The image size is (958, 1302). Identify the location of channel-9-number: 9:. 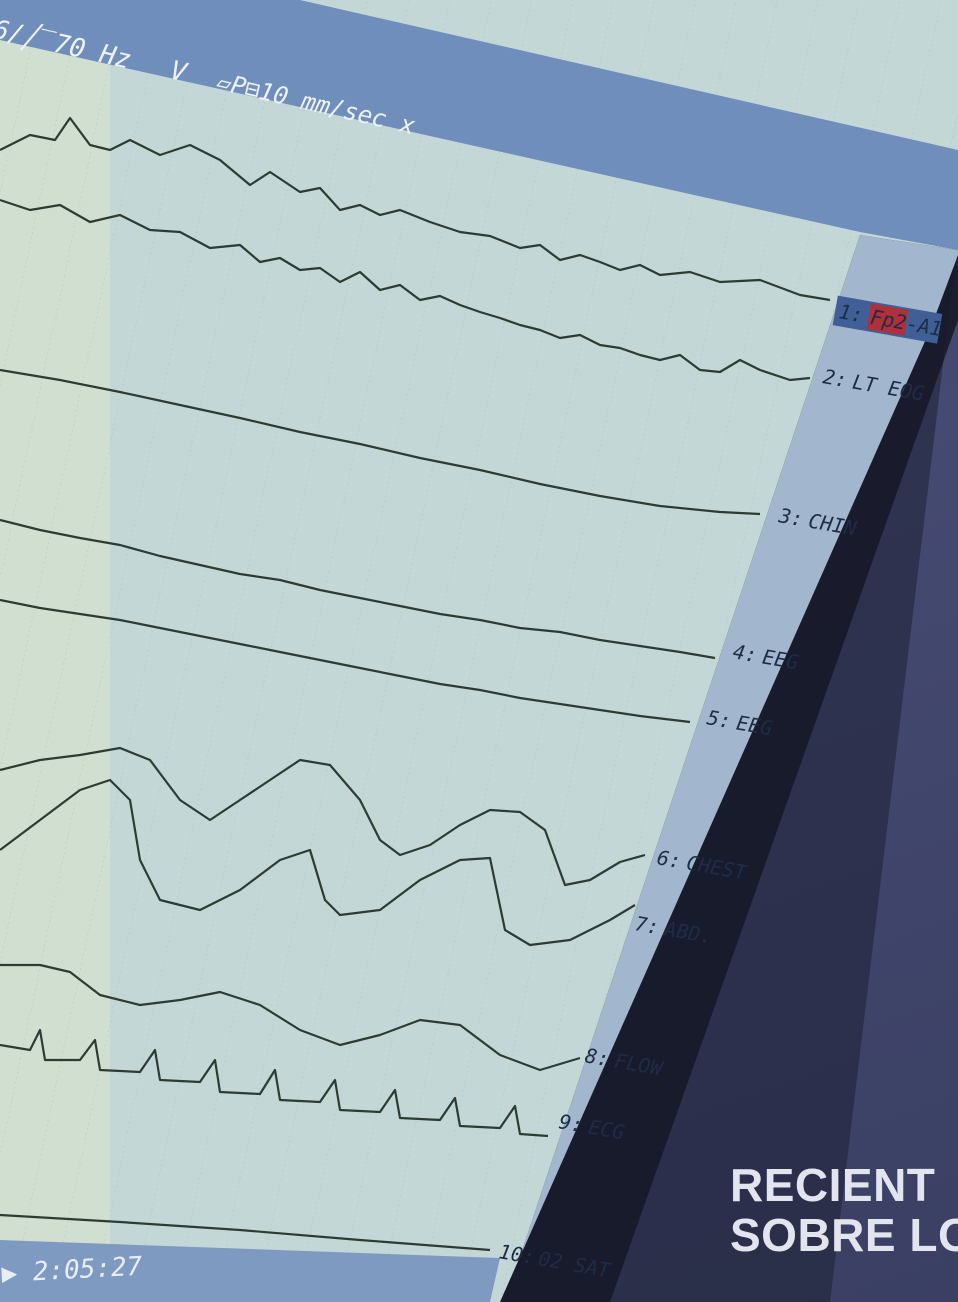
(571, 1123).